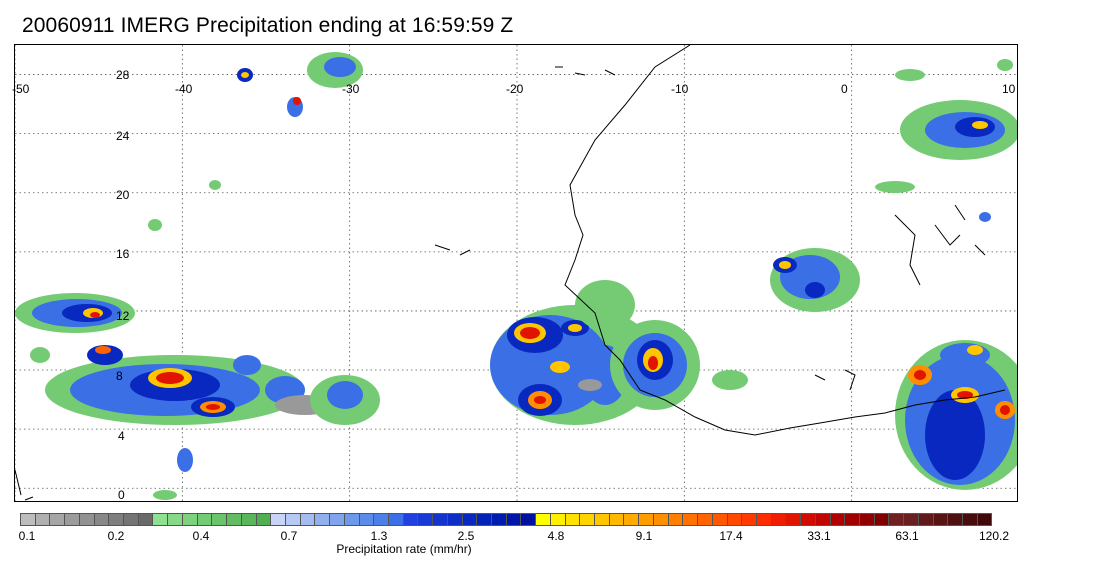 The width and height of the screenshot is (1101, 571). I want to click on lat-tick-label: 8, so click(119, 376).